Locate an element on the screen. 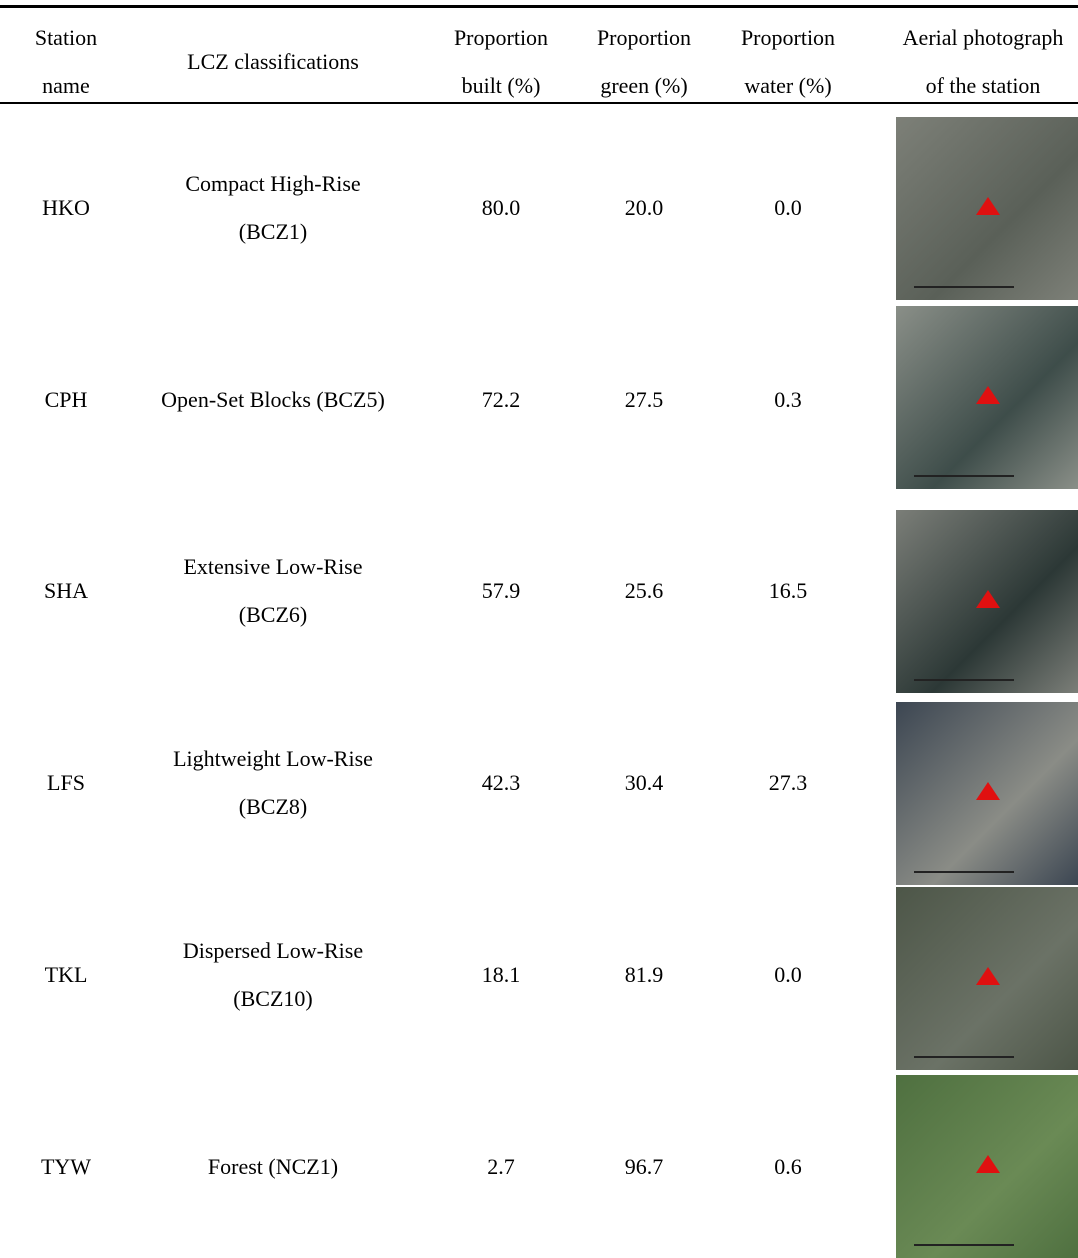  built: 57.9 is located at coordinates (501, 590).